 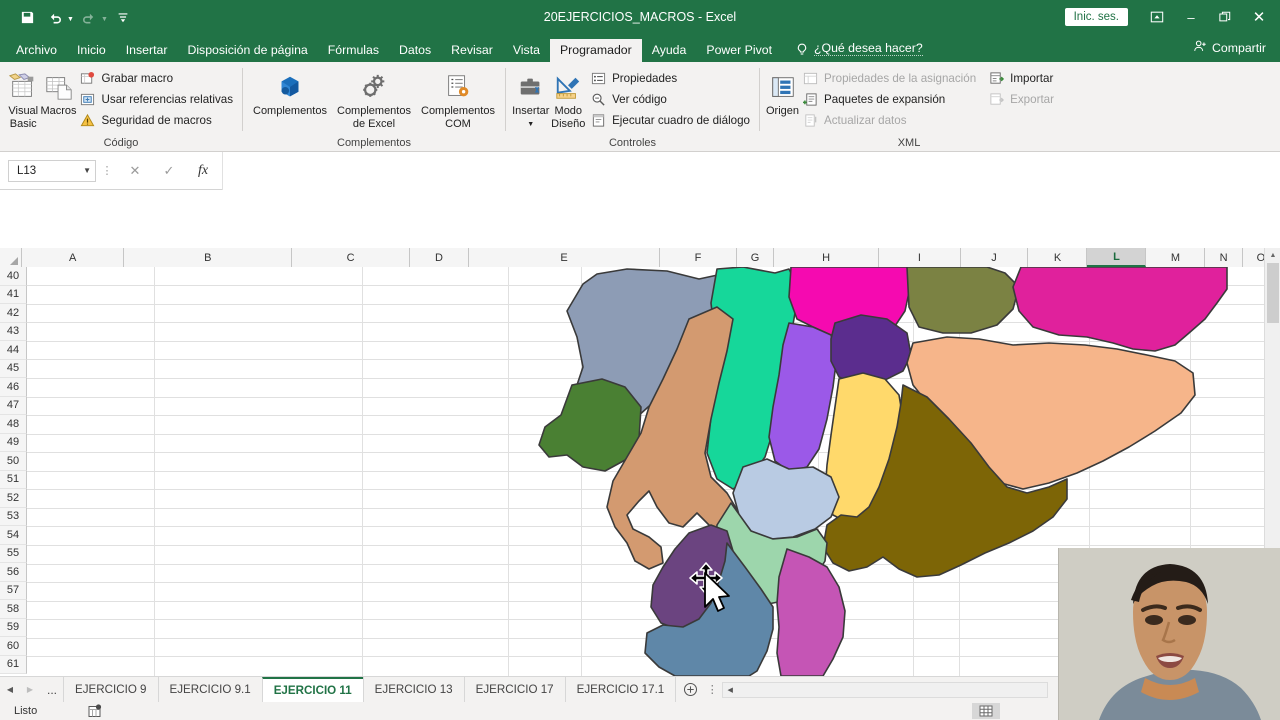 What do you see at coordinates (569, 98) in the screenshot?
I see `modo-diseno-button: Modo Diseño` at bounding box center [569, 98].